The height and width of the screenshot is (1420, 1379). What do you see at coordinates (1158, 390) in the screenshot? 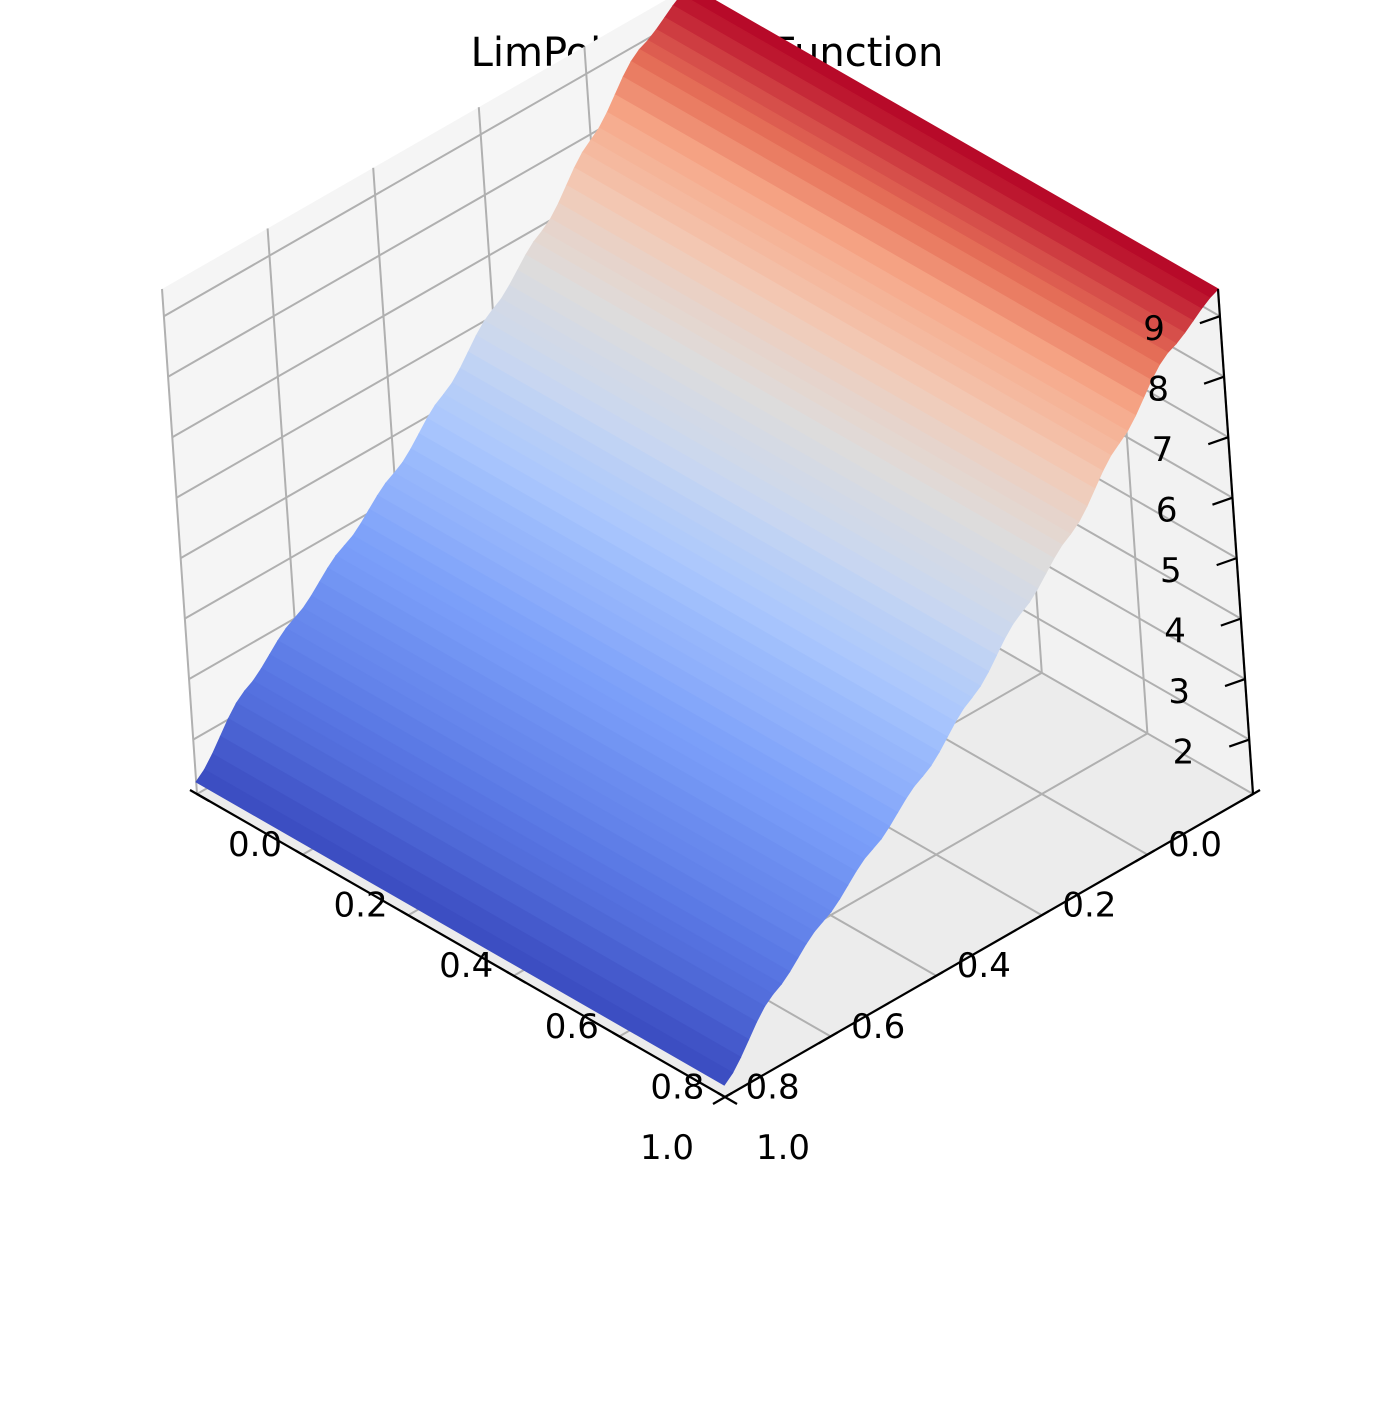
I see `z-tick-label: 8` at bounding box center [1158, 390].